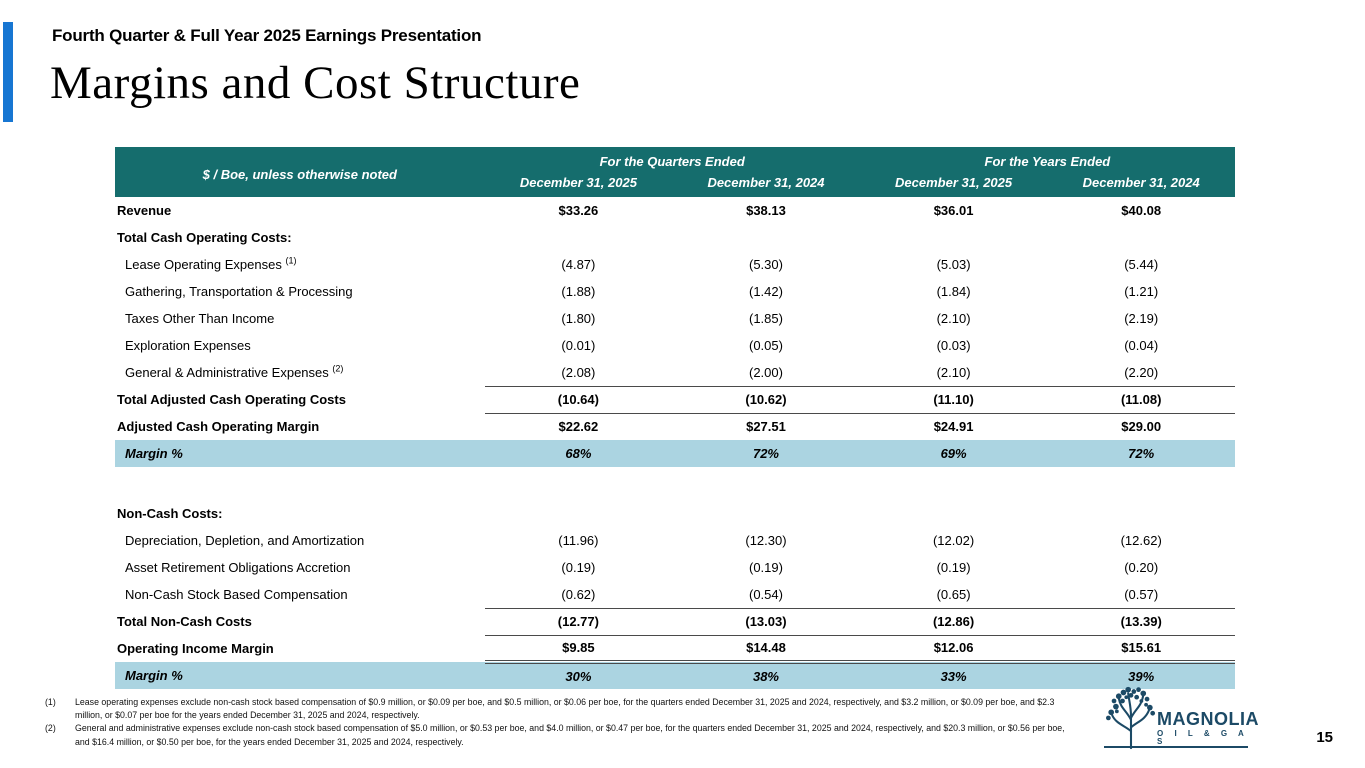  I want to click on cell-value: (13.03), so click(766, 622).